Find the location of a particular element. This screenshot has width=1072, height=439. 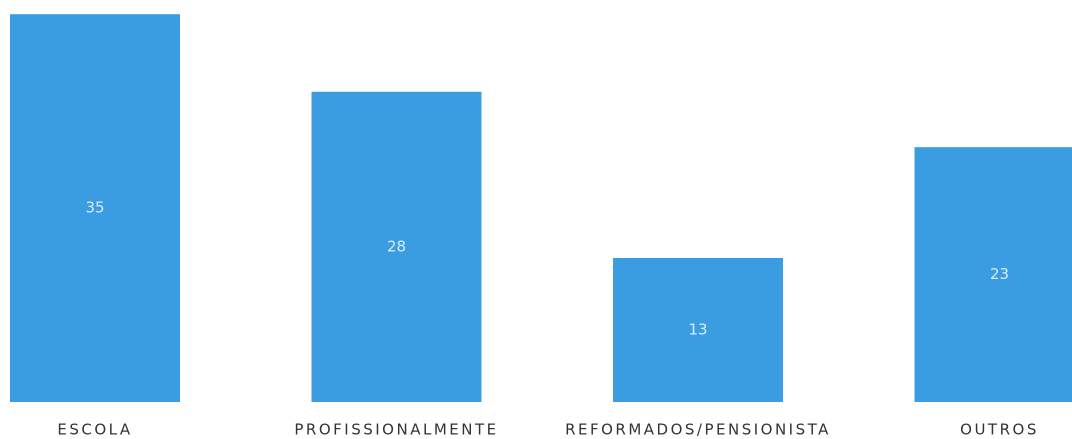

x-tick-label: PROFISSIONALMENTE is located at coordinates (396, 430).